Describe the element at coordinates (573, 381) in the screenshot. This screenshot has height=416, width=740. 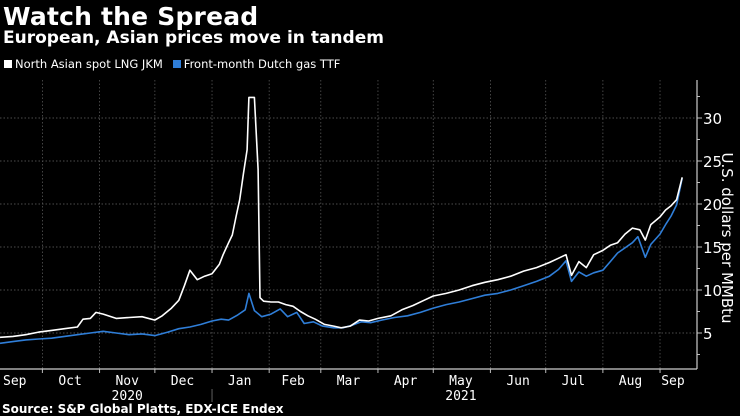
I see `x-tick-label: Jul` at that location.